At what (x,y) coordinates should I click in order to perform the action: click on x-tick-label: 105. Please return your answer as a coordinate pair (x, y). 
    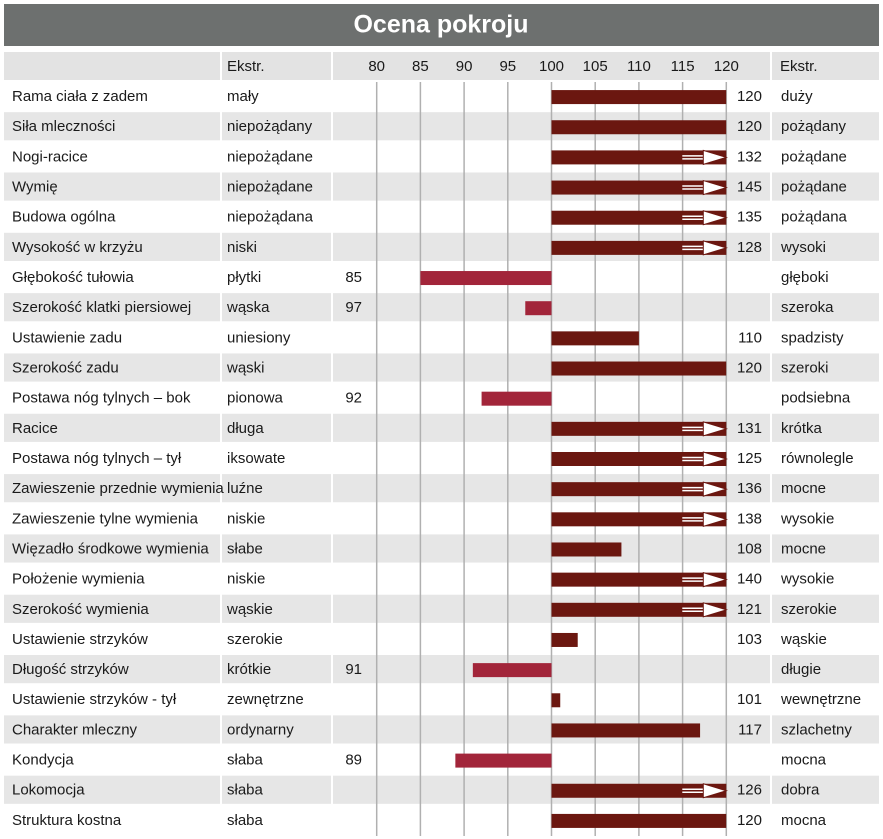
    Looking at the image, I should click on (595, 66).